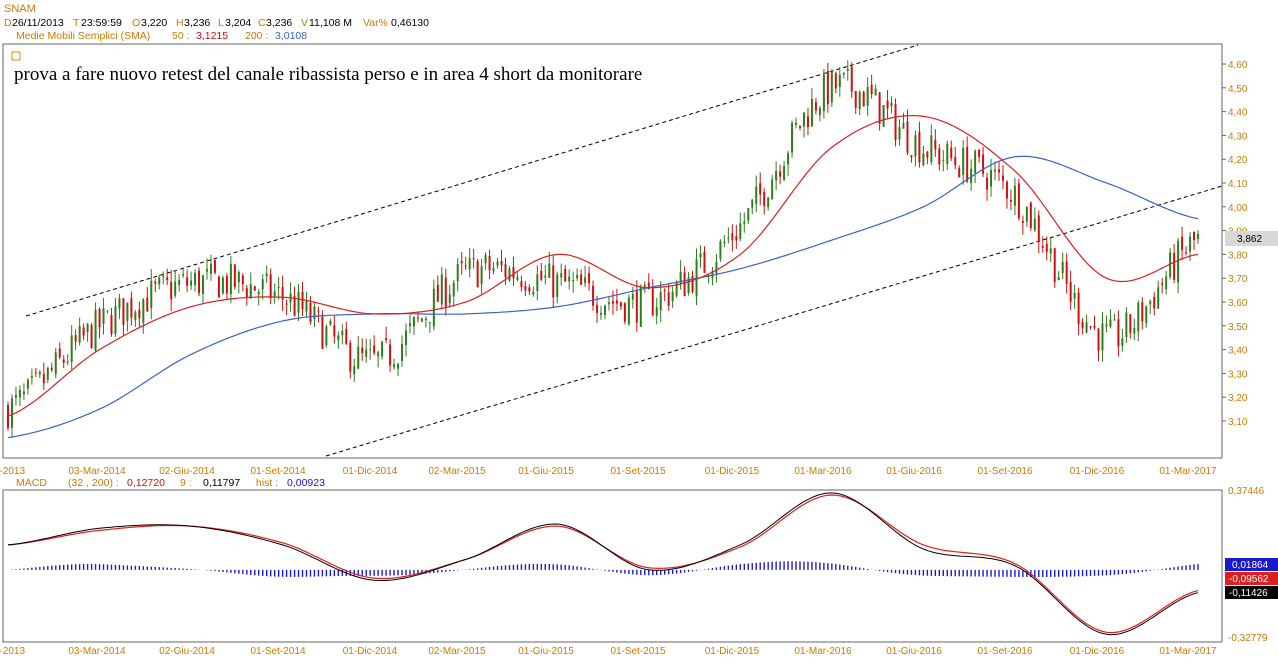 The height and width of the screenshot is (668, 1278). What do you see at coordinates (1249, 579) in the screenshot?
I see `badge-signal-value: -0,09562` at bounding box center [1249, 579].